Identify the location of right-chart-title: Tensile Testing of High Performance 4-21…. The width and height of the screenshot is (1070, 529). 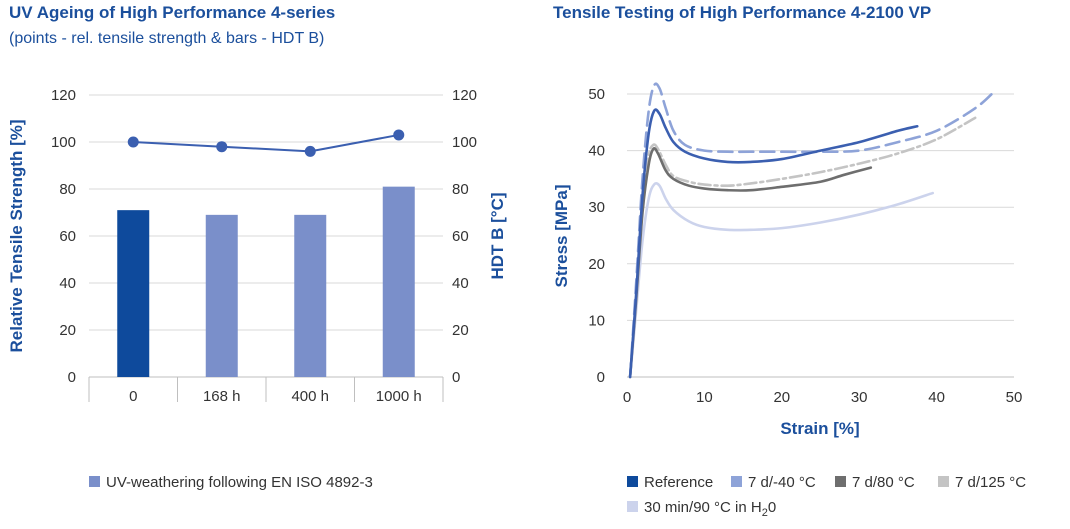
(742, 12).